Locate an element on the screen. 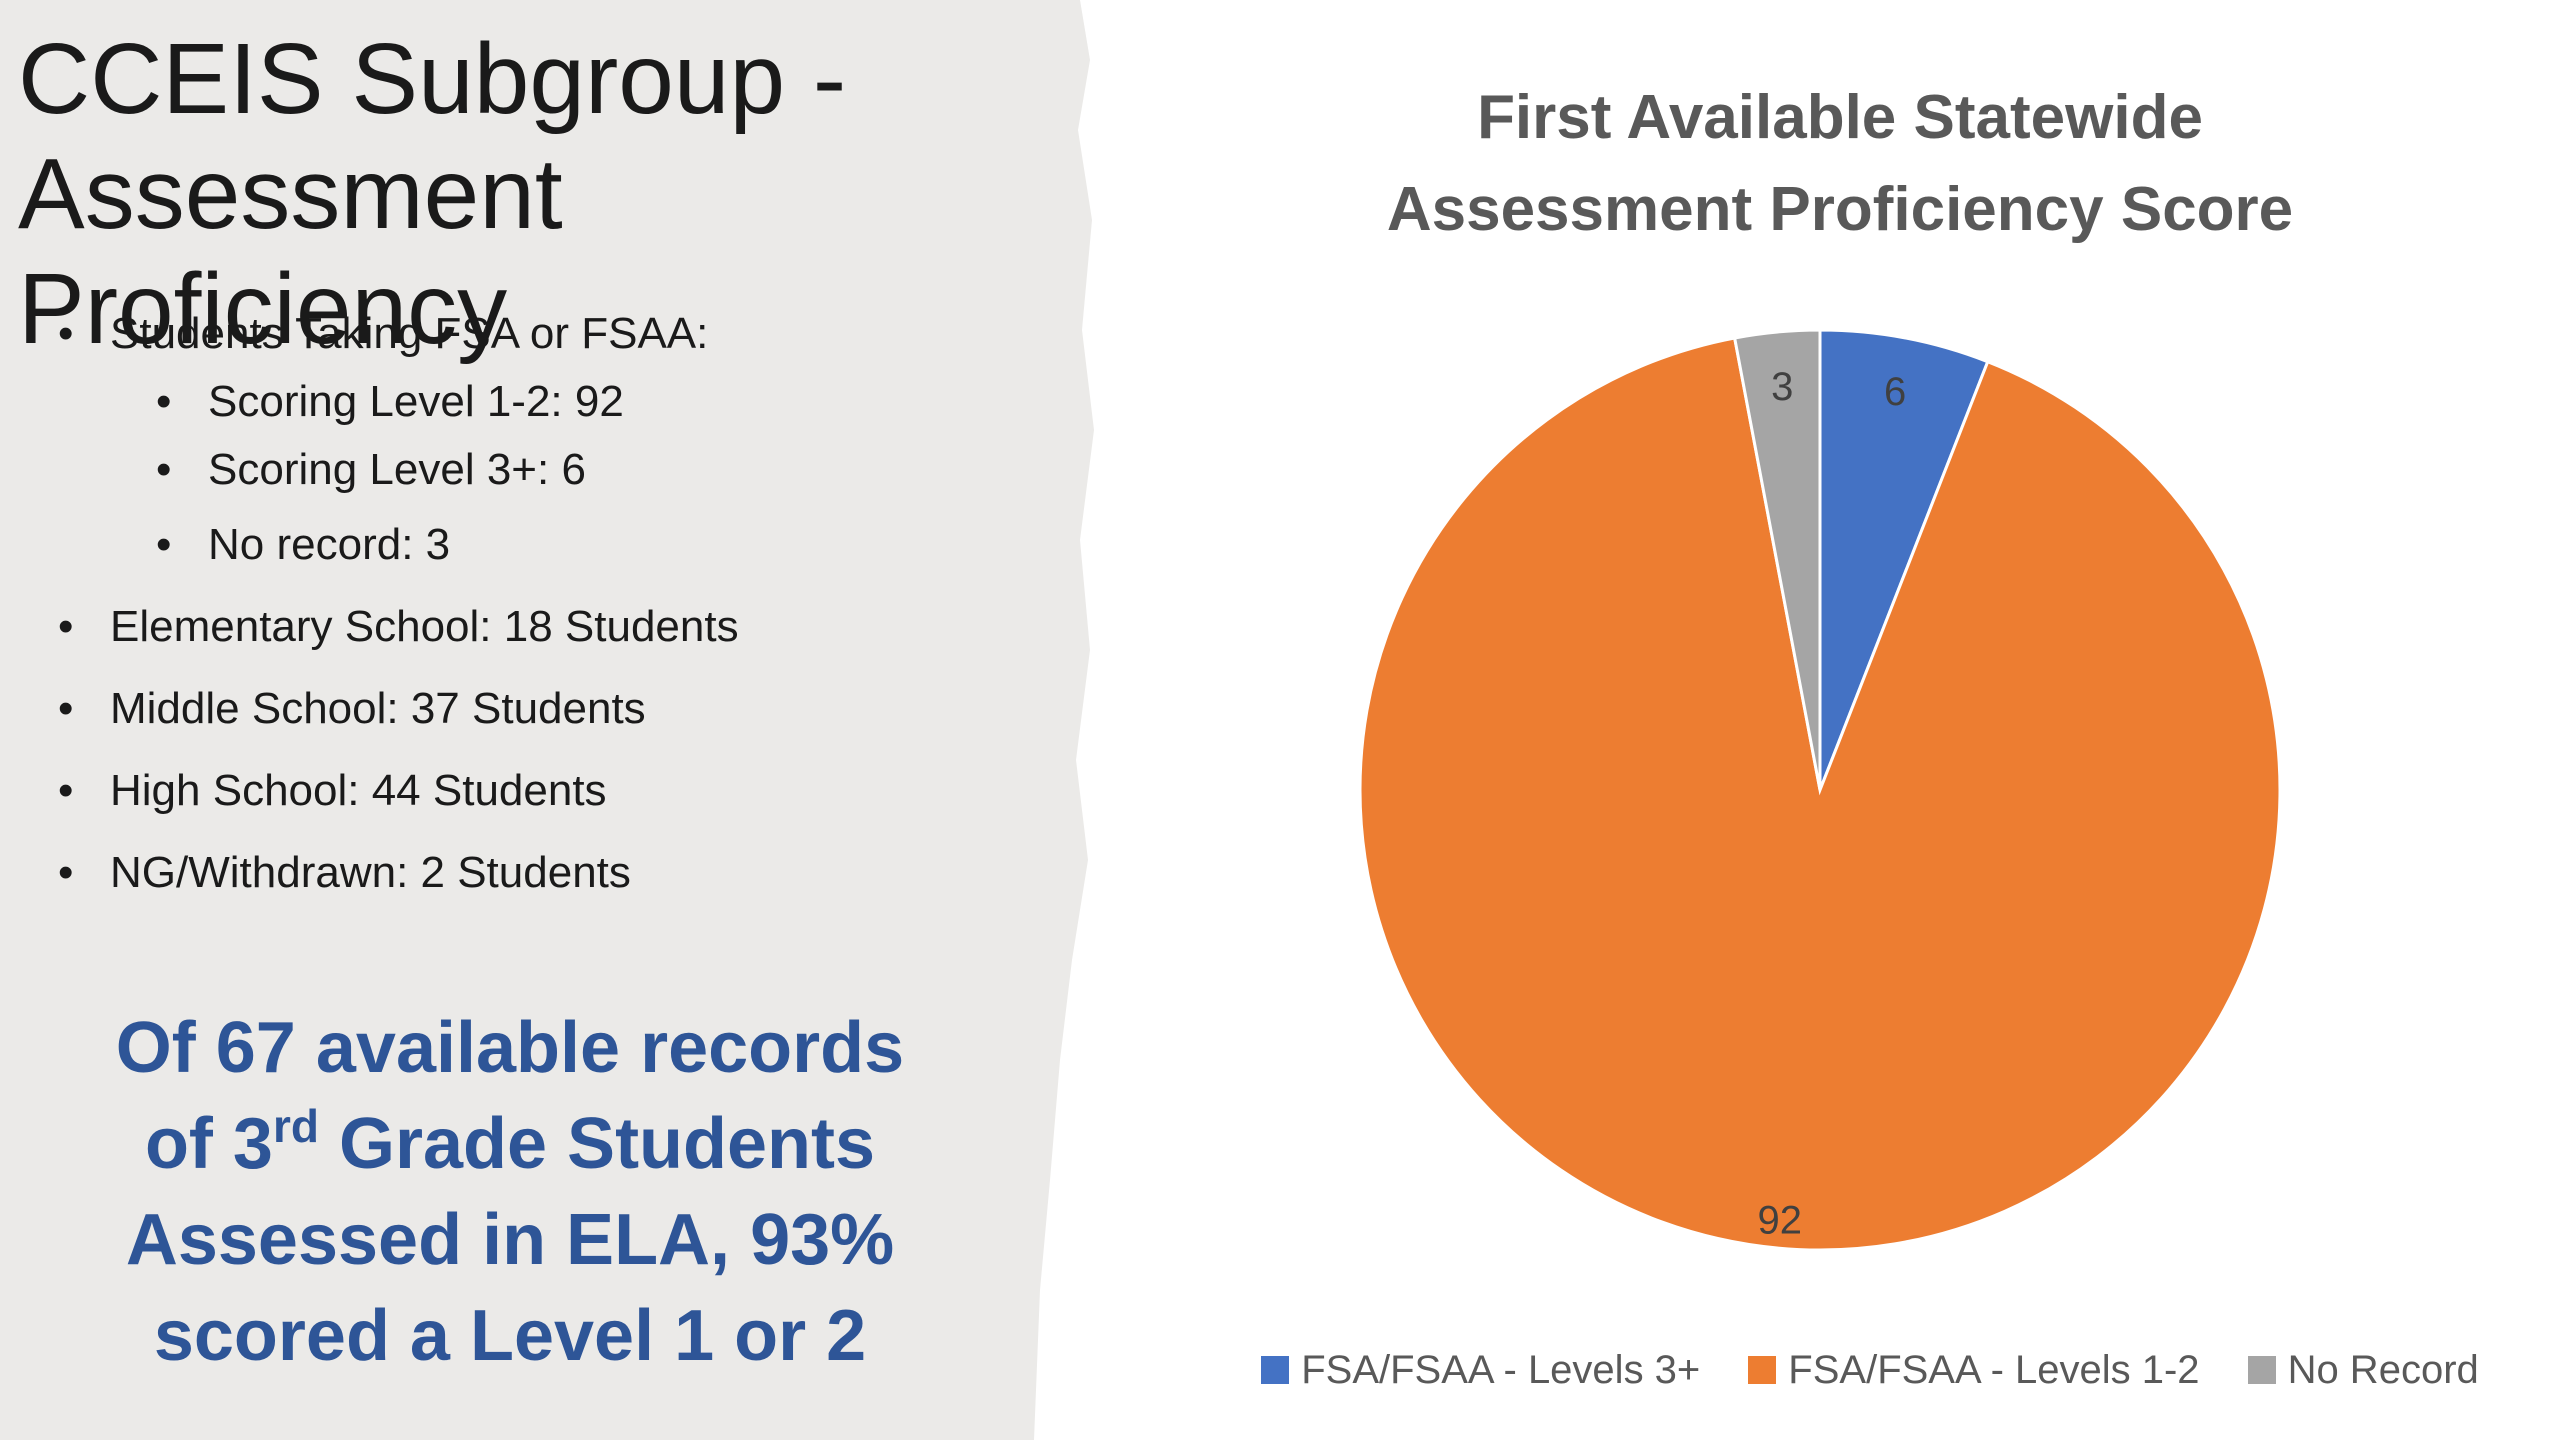 The height and width of the screenshot is (1440, 2560). callout-line: Of 67 available records is located at coordinates (510, 1048).